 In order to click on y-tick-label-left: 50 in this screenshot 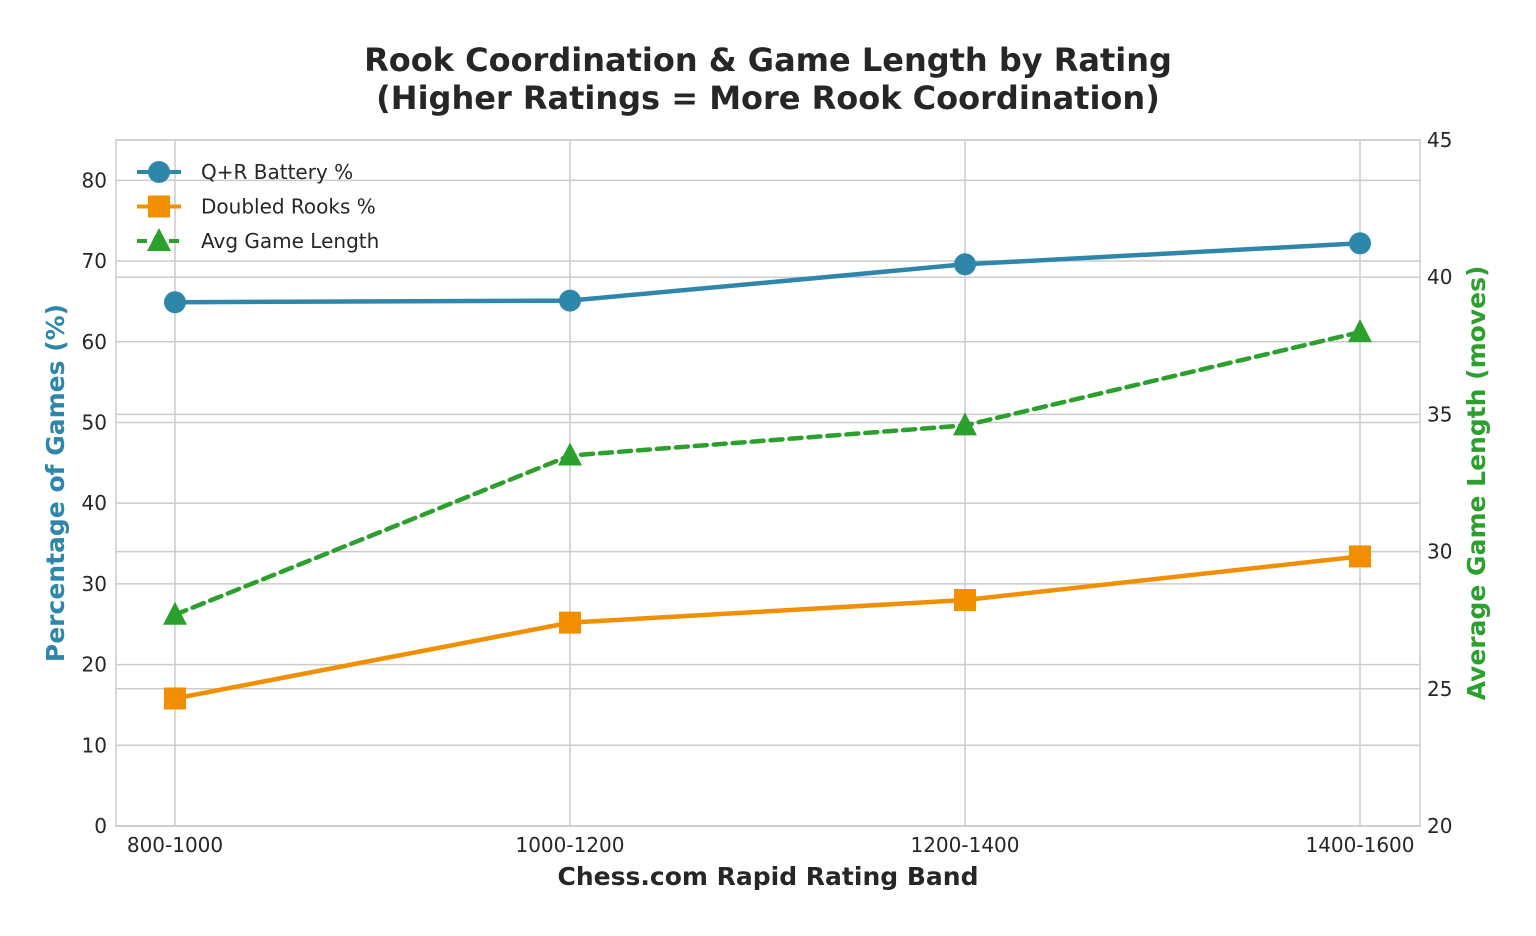, I will do `click(94, 422)`.